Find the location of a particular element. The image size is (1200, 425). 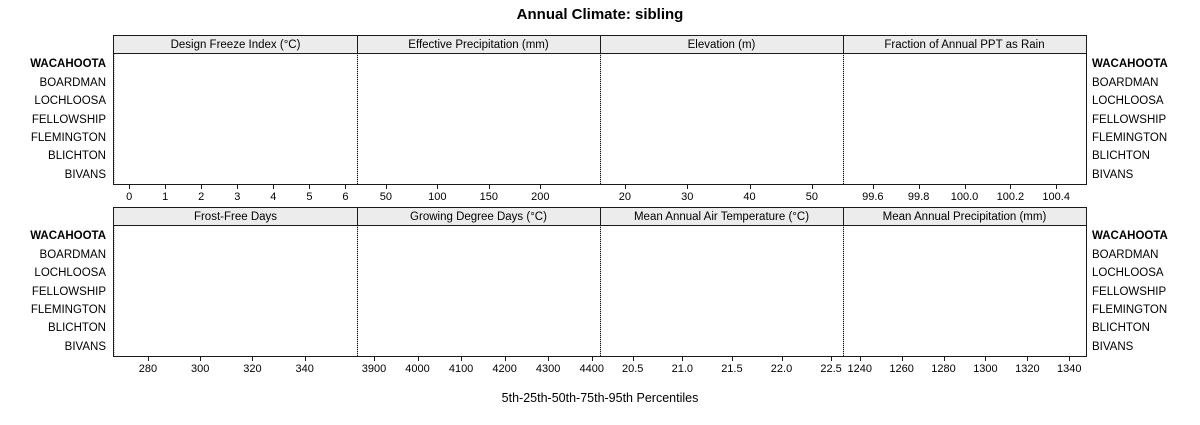

figure-title: Annual Climate: sibling is located at coordinates (600, 14).